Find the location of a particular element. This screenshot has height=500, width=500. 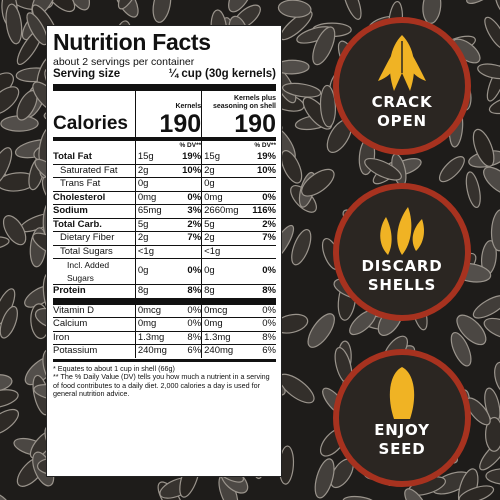

nutrient-name: Calcium is located at coordinates (94, 324).